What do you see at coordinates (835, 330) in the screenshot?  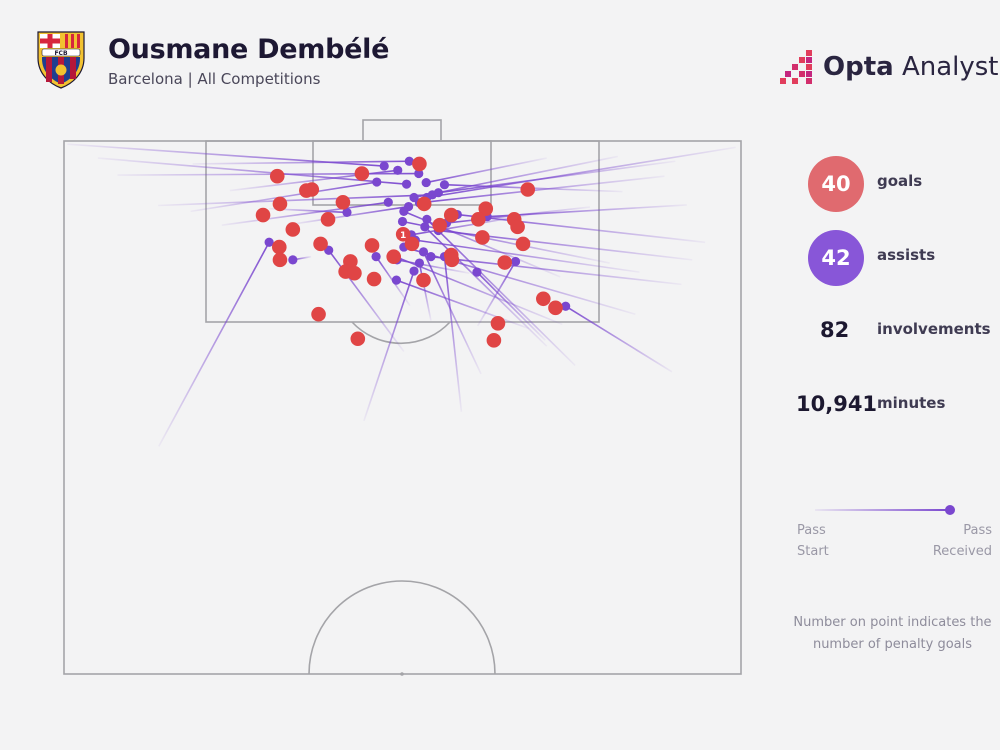 I see `involvements-value: 82` at bounding box center [835, 330].